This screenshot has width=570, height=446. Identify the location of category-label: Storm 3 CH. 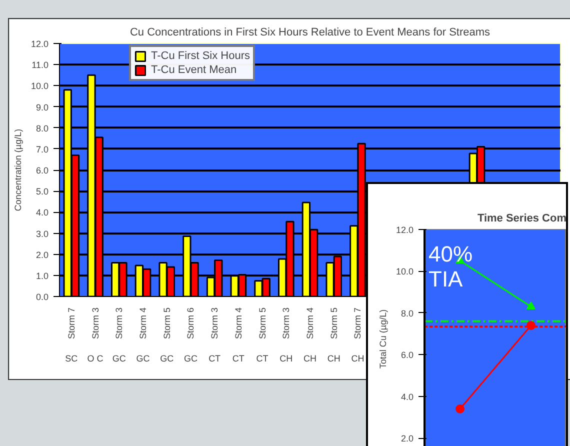
(286, 335).